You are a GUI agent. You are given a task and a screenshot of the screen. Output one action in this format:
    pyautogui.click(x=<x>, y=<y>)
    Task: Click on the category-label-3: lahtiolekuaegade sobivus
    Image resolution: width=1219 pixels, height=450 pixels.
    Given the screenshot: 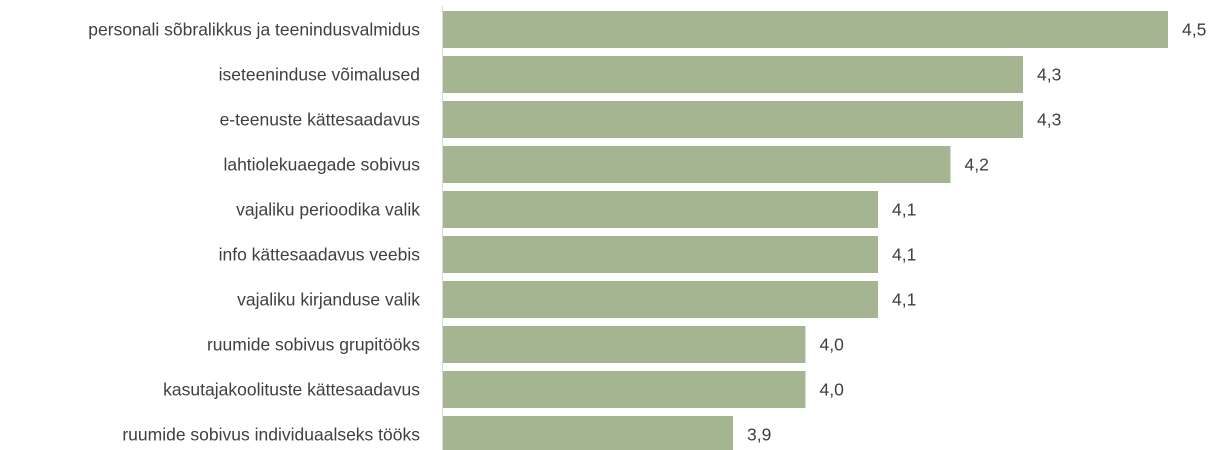 What is the action you would take?
    pyautogui.click(x=321, y=165)
    